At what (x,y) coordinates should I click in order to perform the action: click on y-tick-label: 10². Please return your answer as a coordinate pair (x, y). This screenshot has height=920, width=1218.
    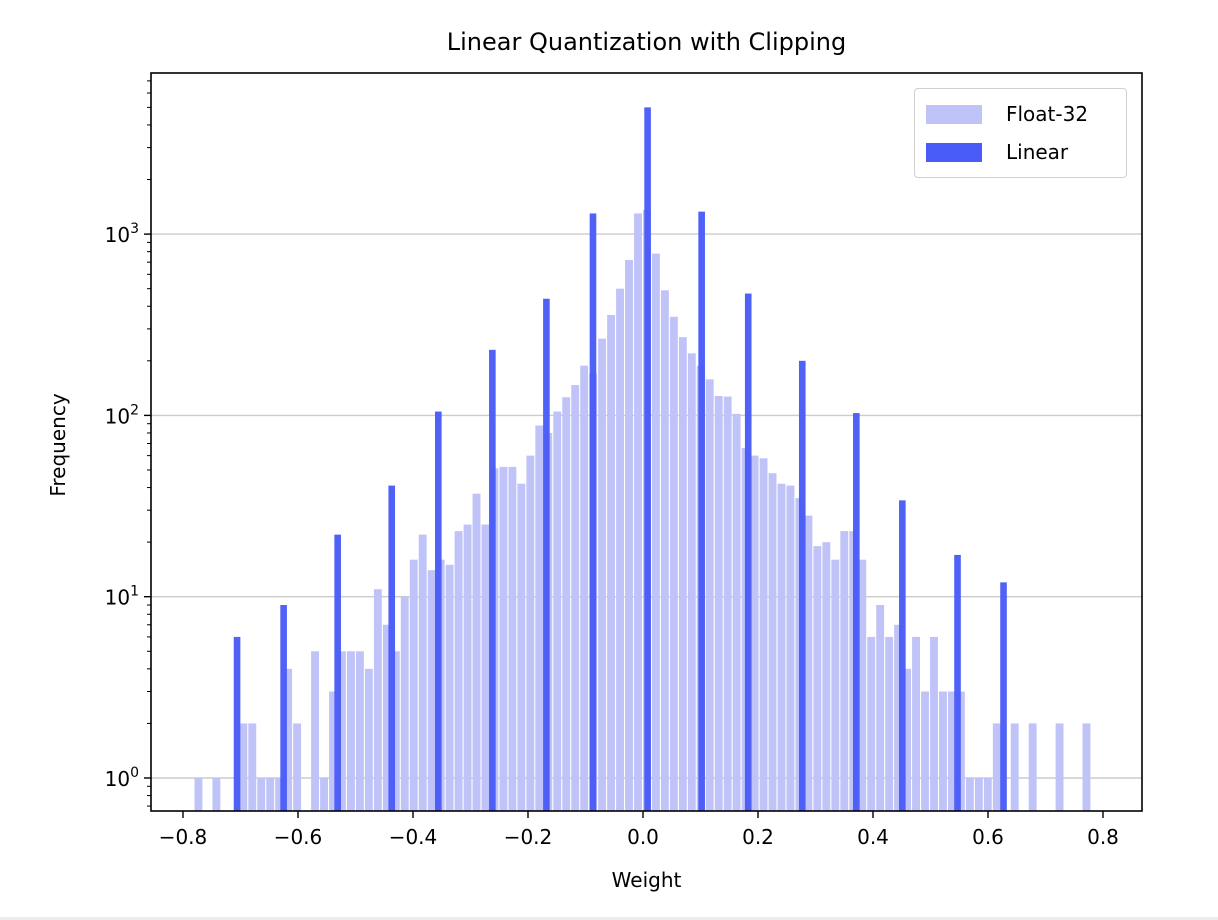
    Looking at the image, I should click on (122, 415).